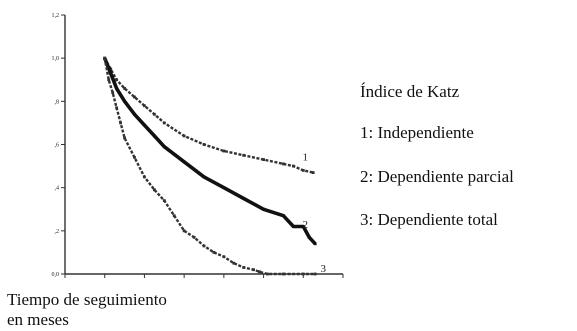 This screenshot has height=331, width=577. I want to click on curve-label: 2, so click(305, 225).